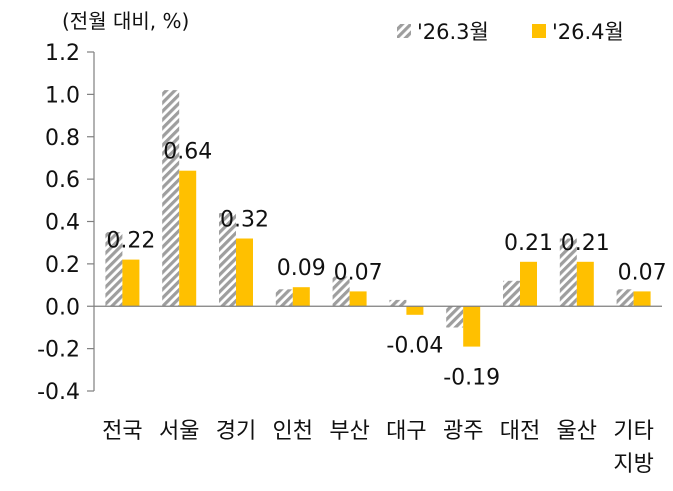 This screenshot has width=673, height=491. What do you see at coordinates (585, 243) in the screenshot?
I see `data-label-9: 0.21` at bounding box center [585, 243].